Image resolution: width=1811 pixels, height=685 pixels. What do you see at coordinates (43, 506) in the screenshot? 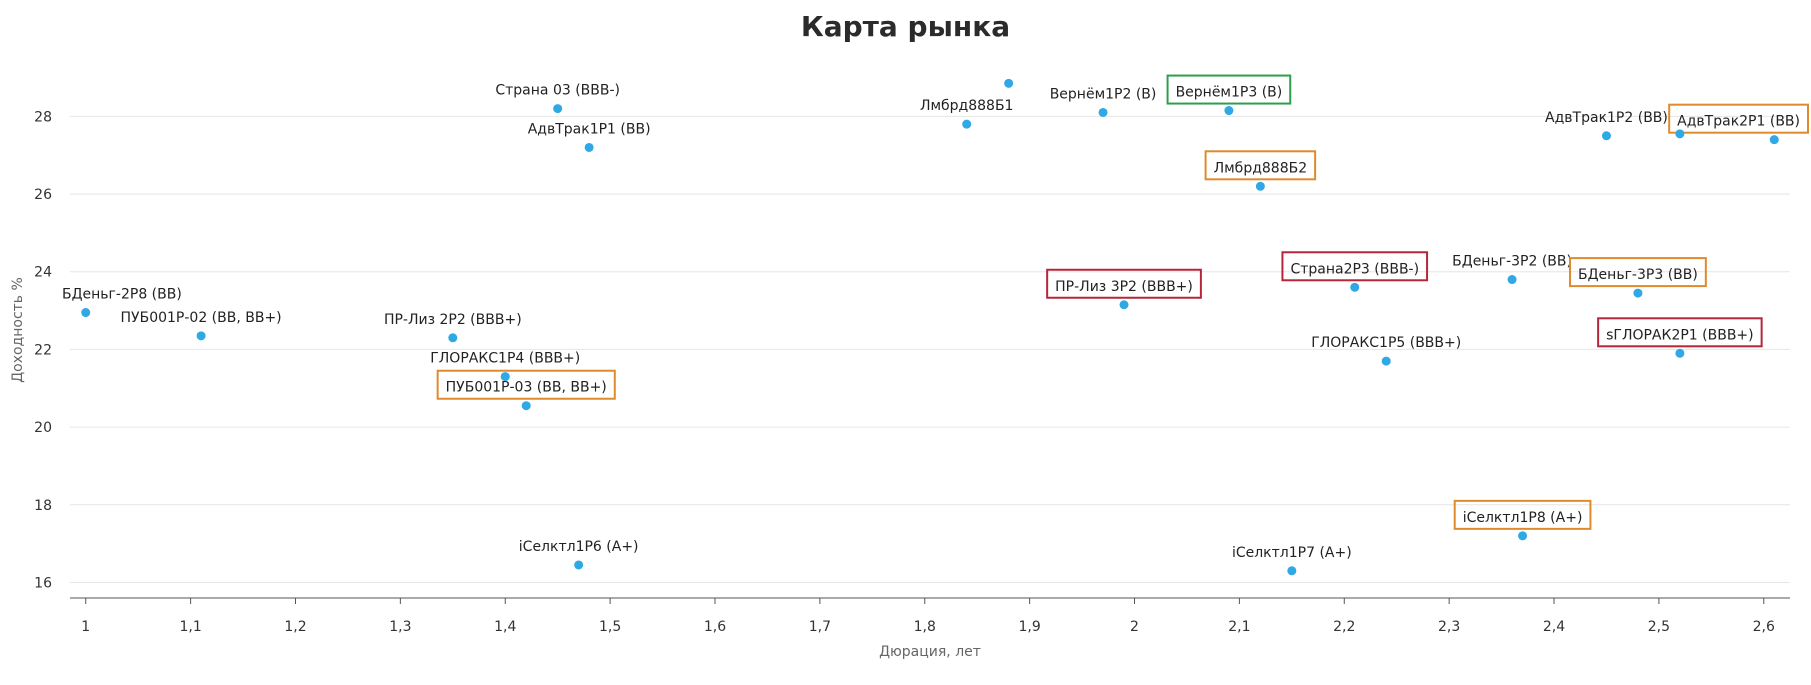
I see `y-tick-label: 18` at bounding box center [43, 506].